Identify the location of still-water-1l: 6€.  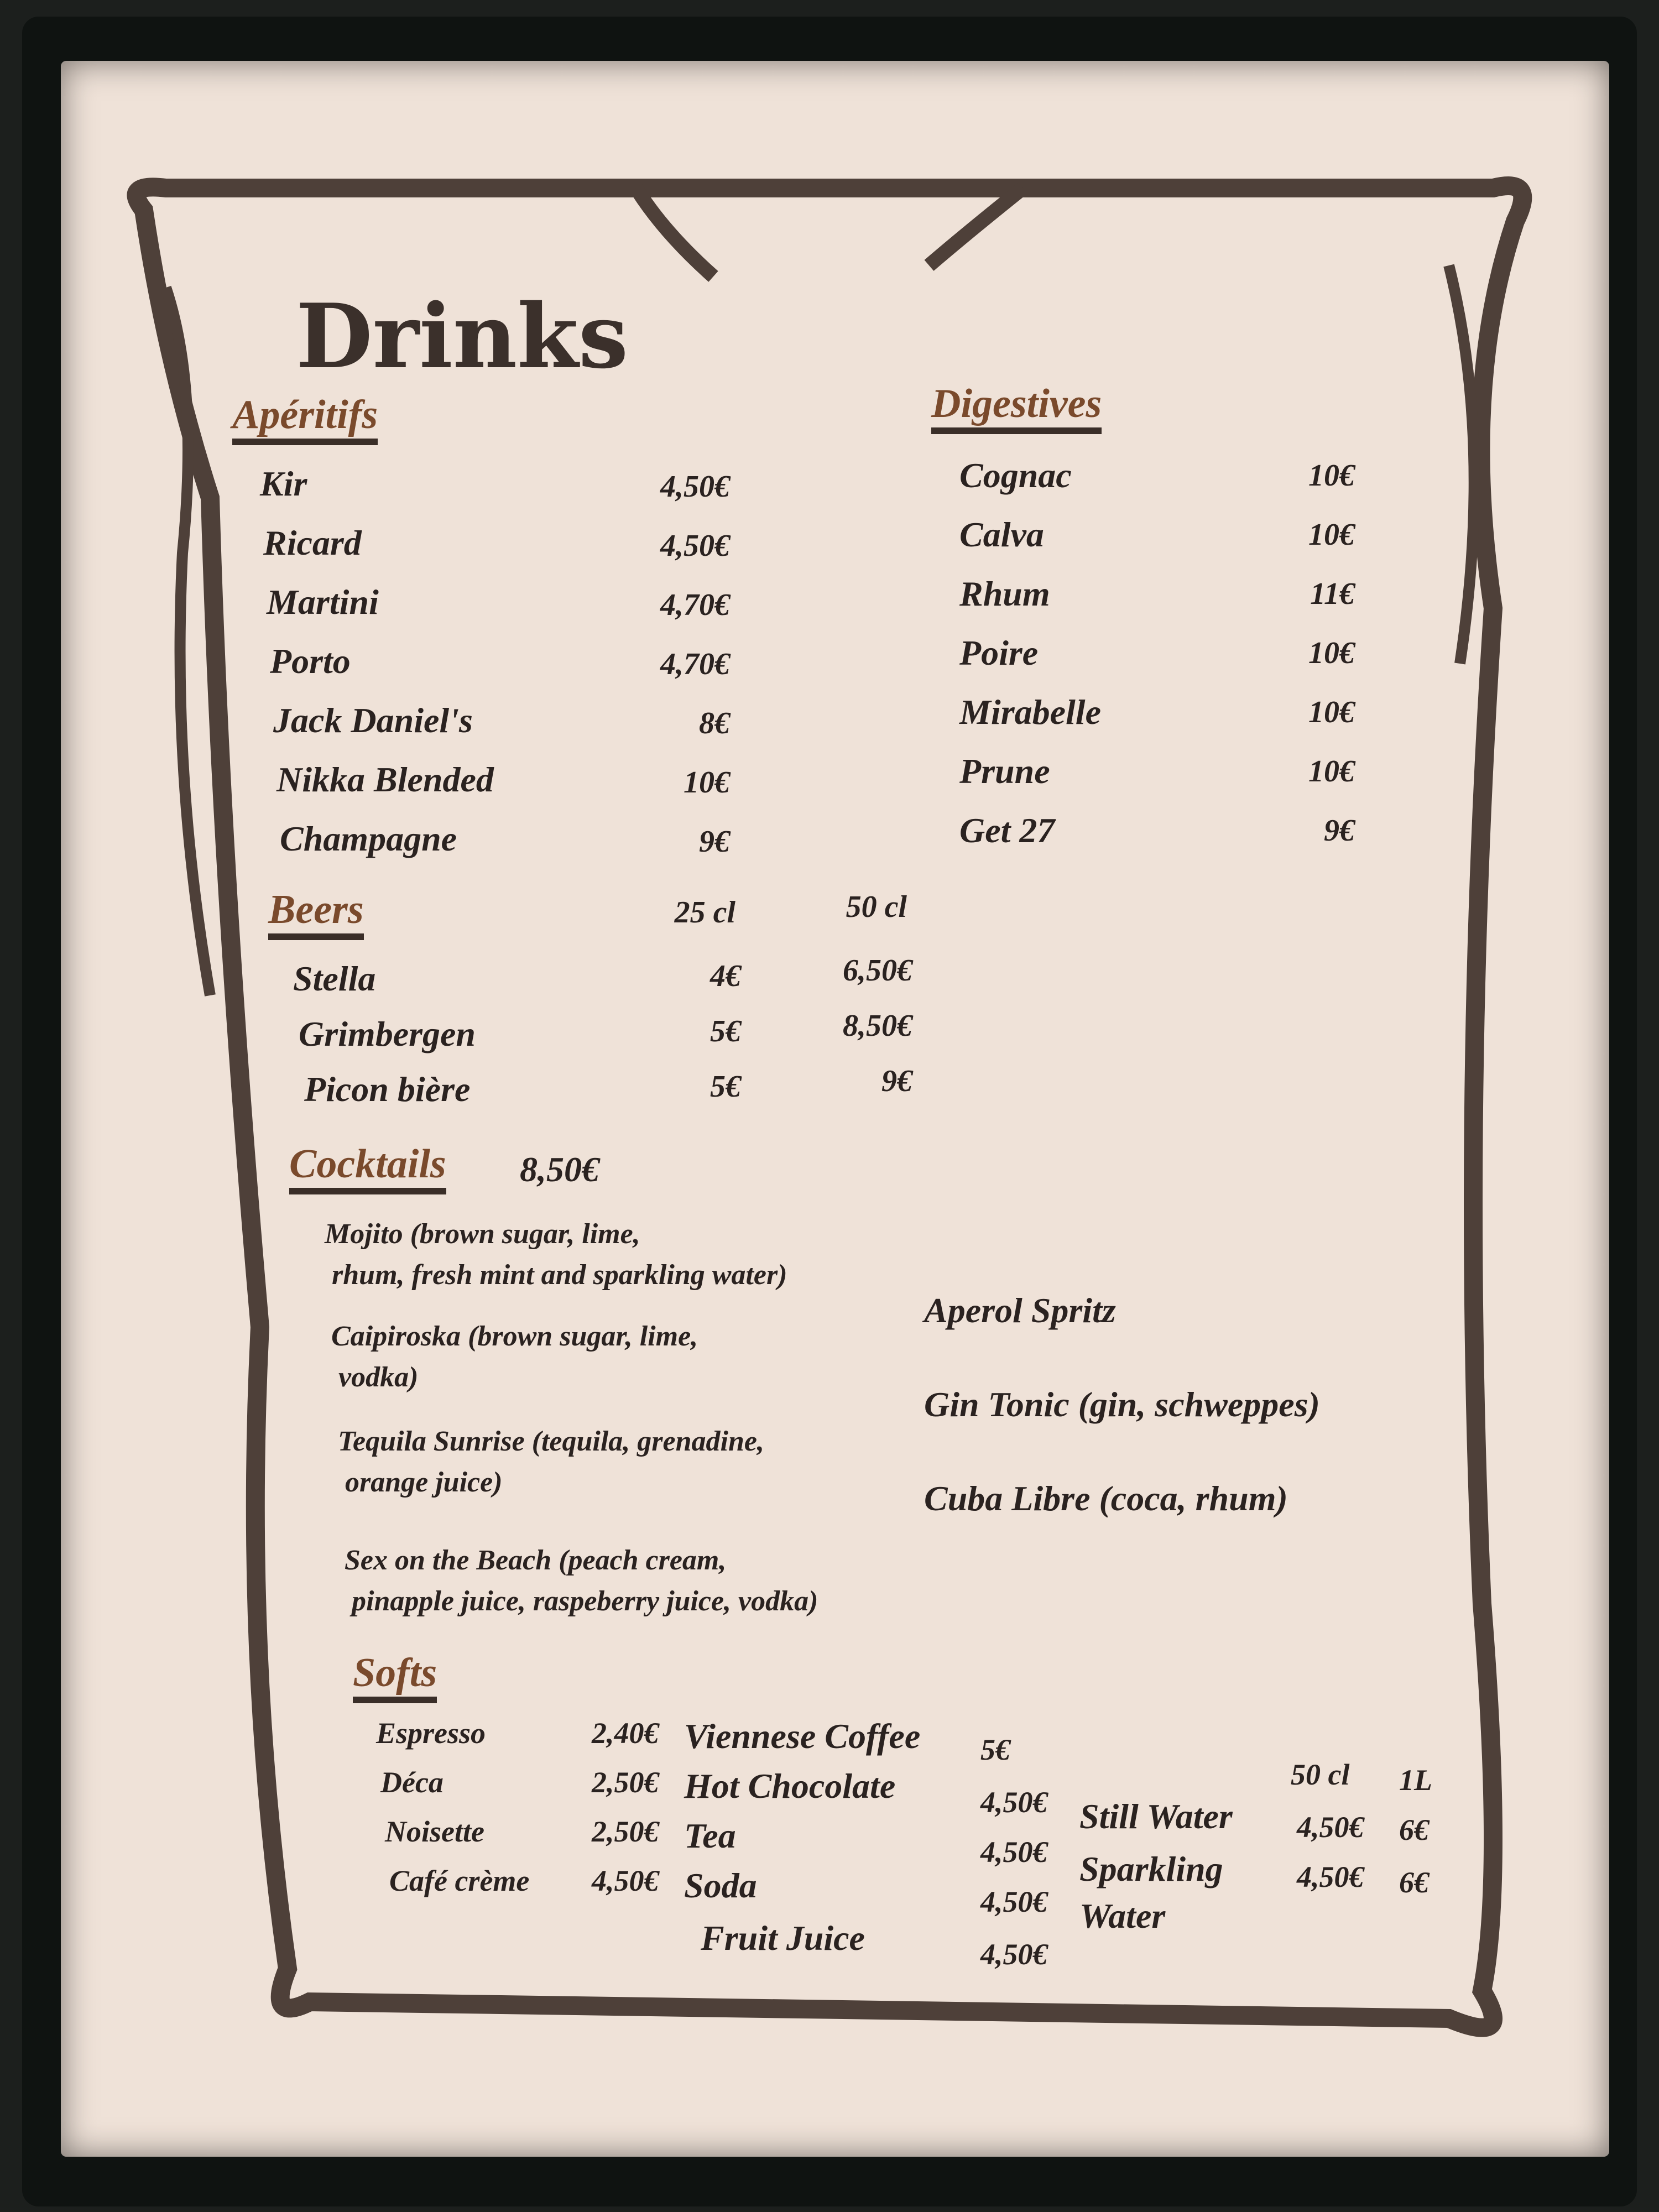
(1414, 1830).